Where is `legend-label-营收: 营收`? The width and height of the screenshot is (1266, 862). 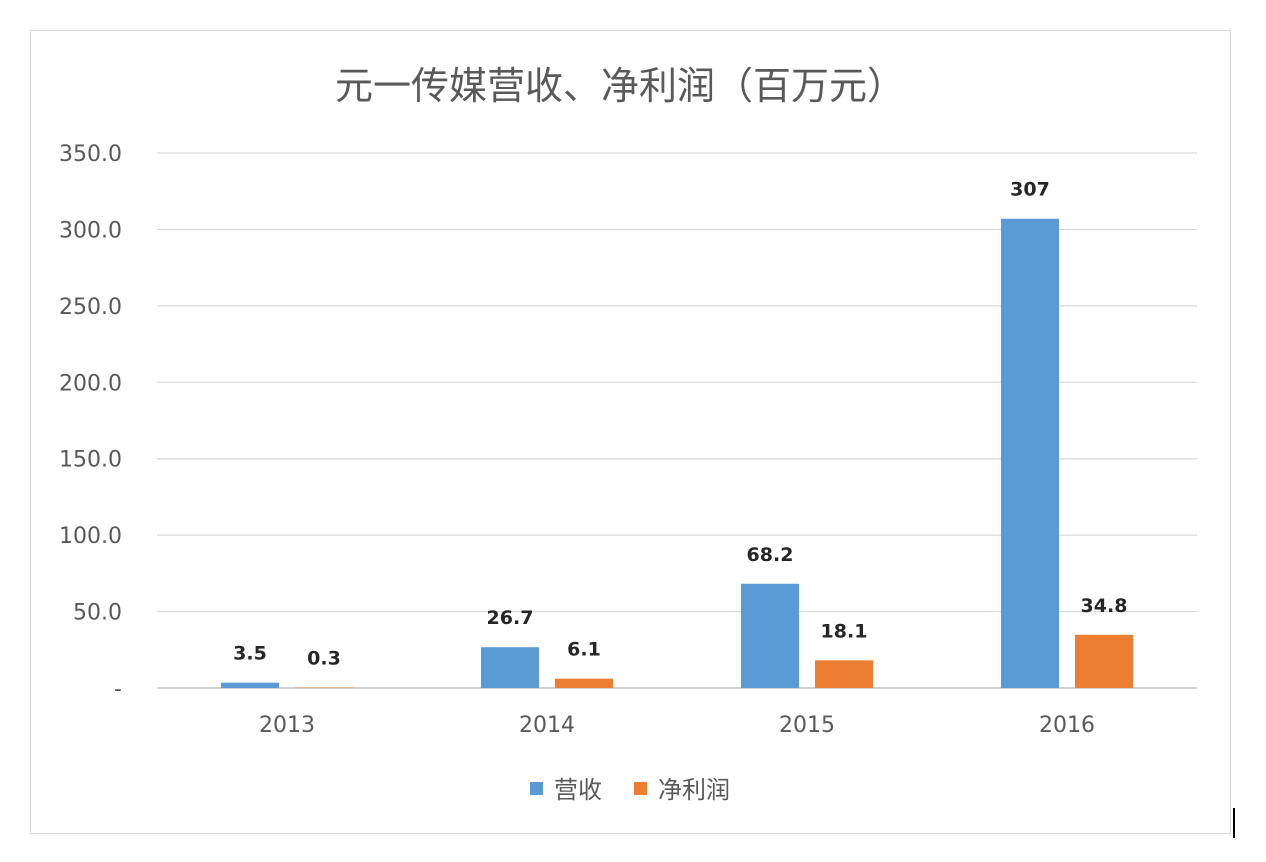
legend-label-营收: 营收 is located at coordinates (578, 790).